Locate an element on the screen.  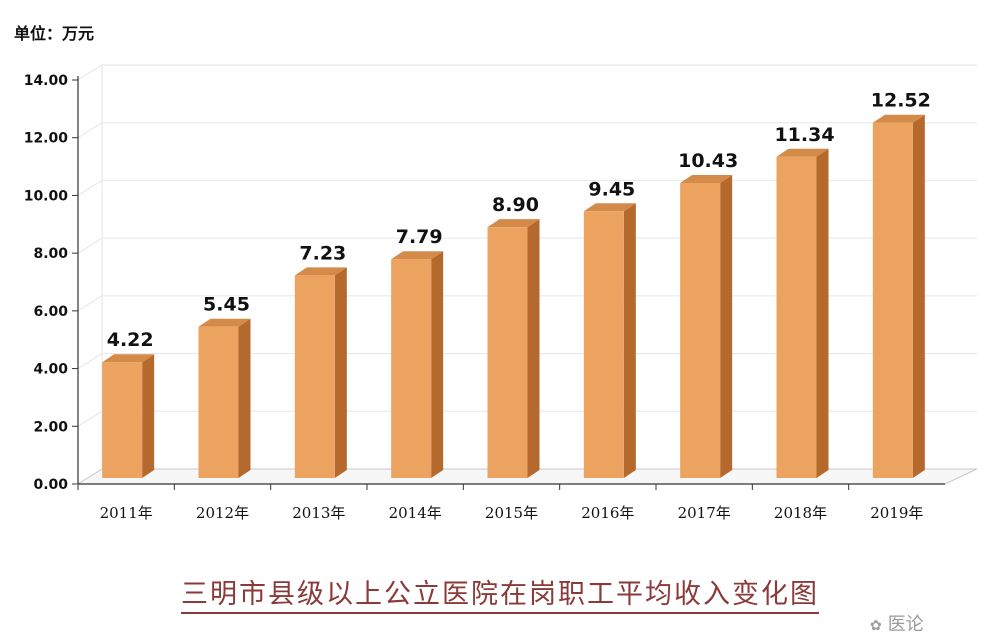
x-tick-label: 2015年 is located at coordinates (511, 513).